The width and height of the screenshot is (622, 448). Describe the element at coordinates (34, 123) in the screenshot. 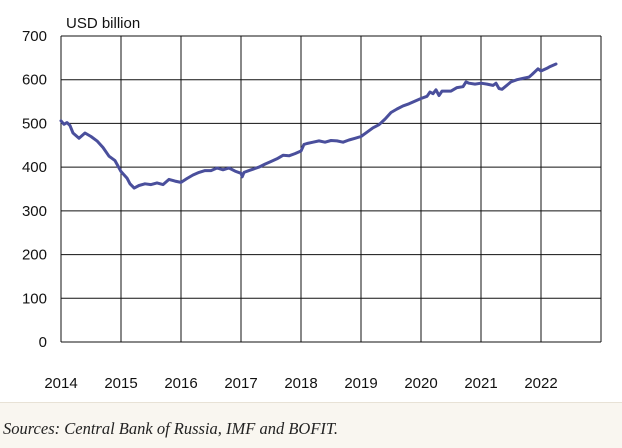

I see `y-tick-label: 500` at that location.